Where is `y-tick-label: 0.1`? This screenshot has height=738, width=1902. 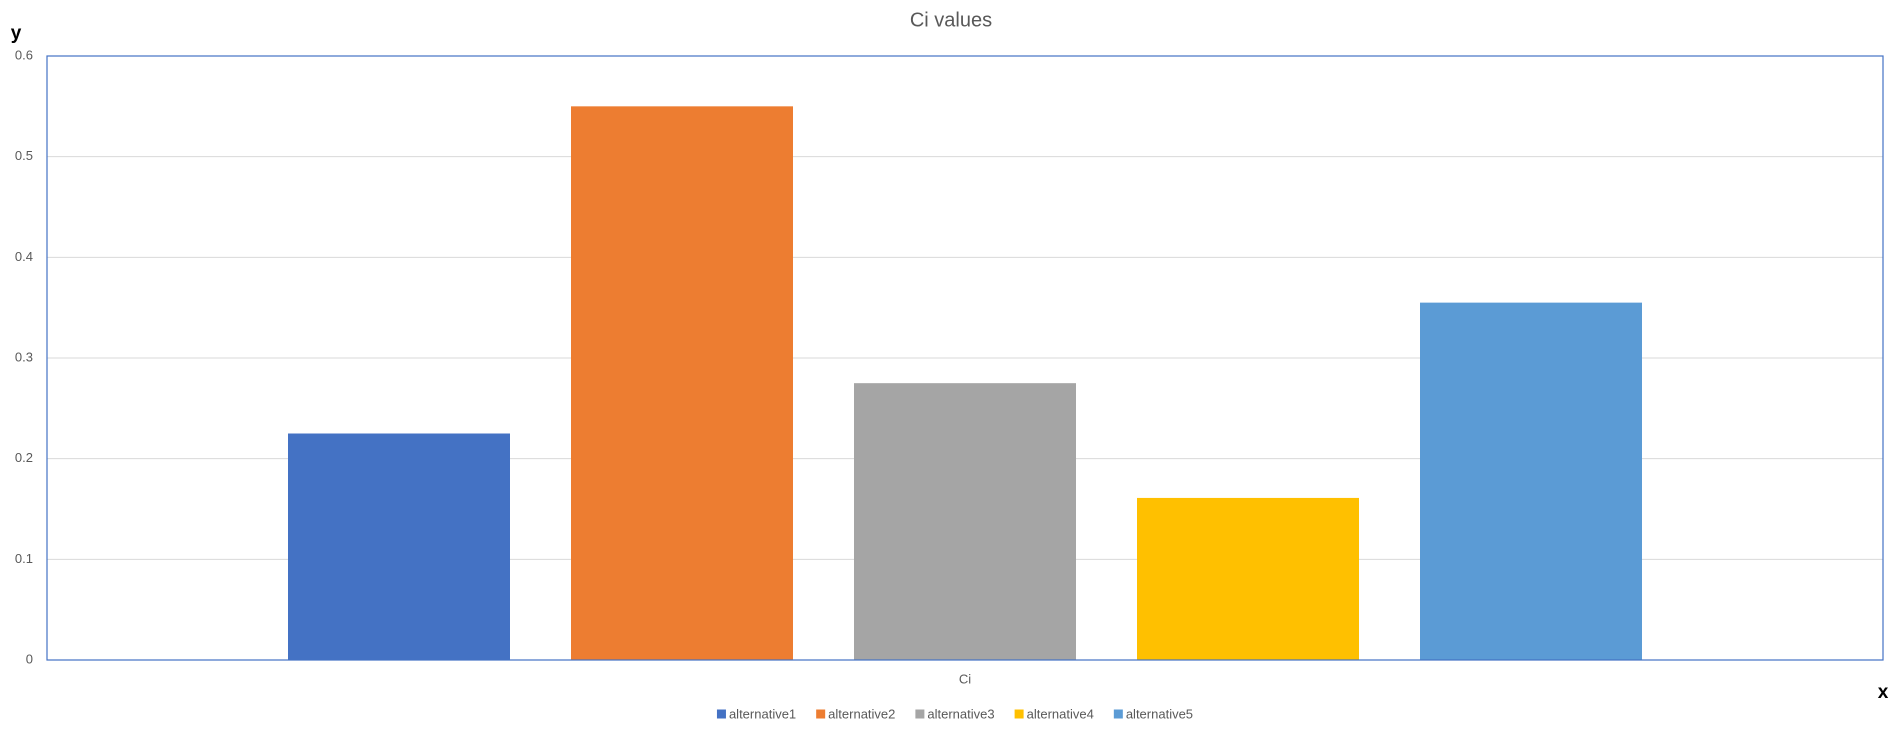
y-tick-label: 0.1 is located at coordinates (24, 558).